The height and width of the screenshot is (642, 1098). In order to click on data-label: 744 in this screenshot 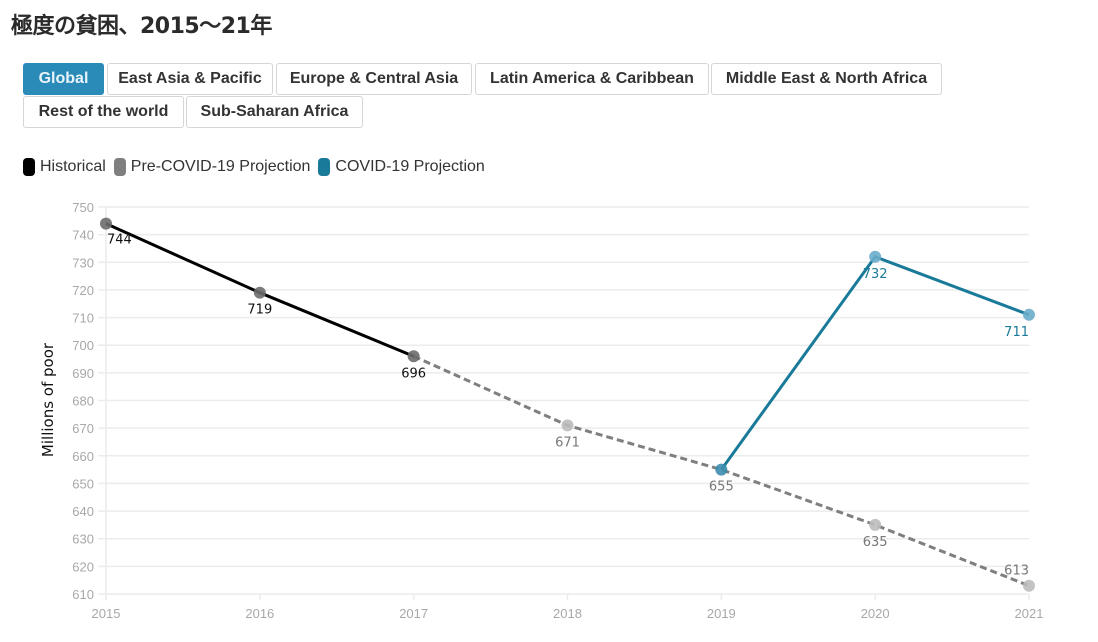, I will do `click(119, 240)`.